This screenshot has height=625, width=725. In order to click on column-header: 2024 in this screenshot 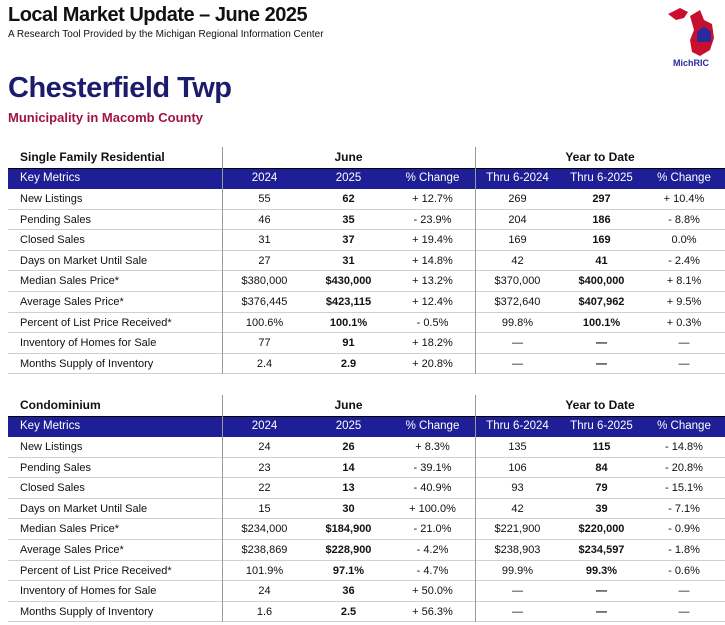, I will do `click(264, 426)`.